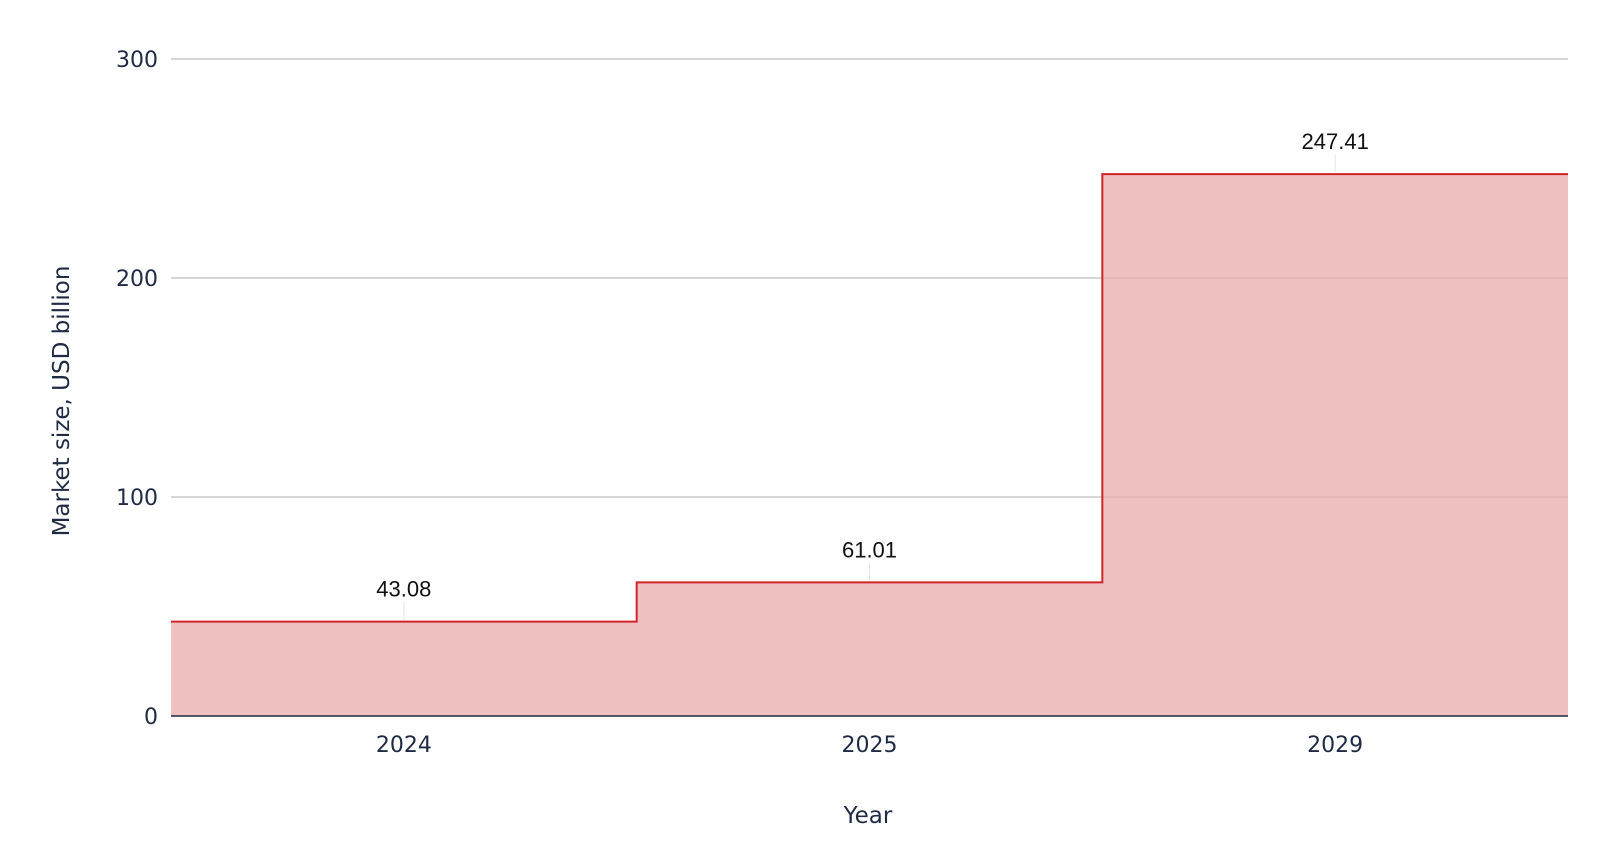 Image resolution: width=1600 pixels, height=867 pixels. What do you see at coordinates (868, 816) in the screenshot?
I see `x-axis-title: Year` at bounding box center [868, 816].